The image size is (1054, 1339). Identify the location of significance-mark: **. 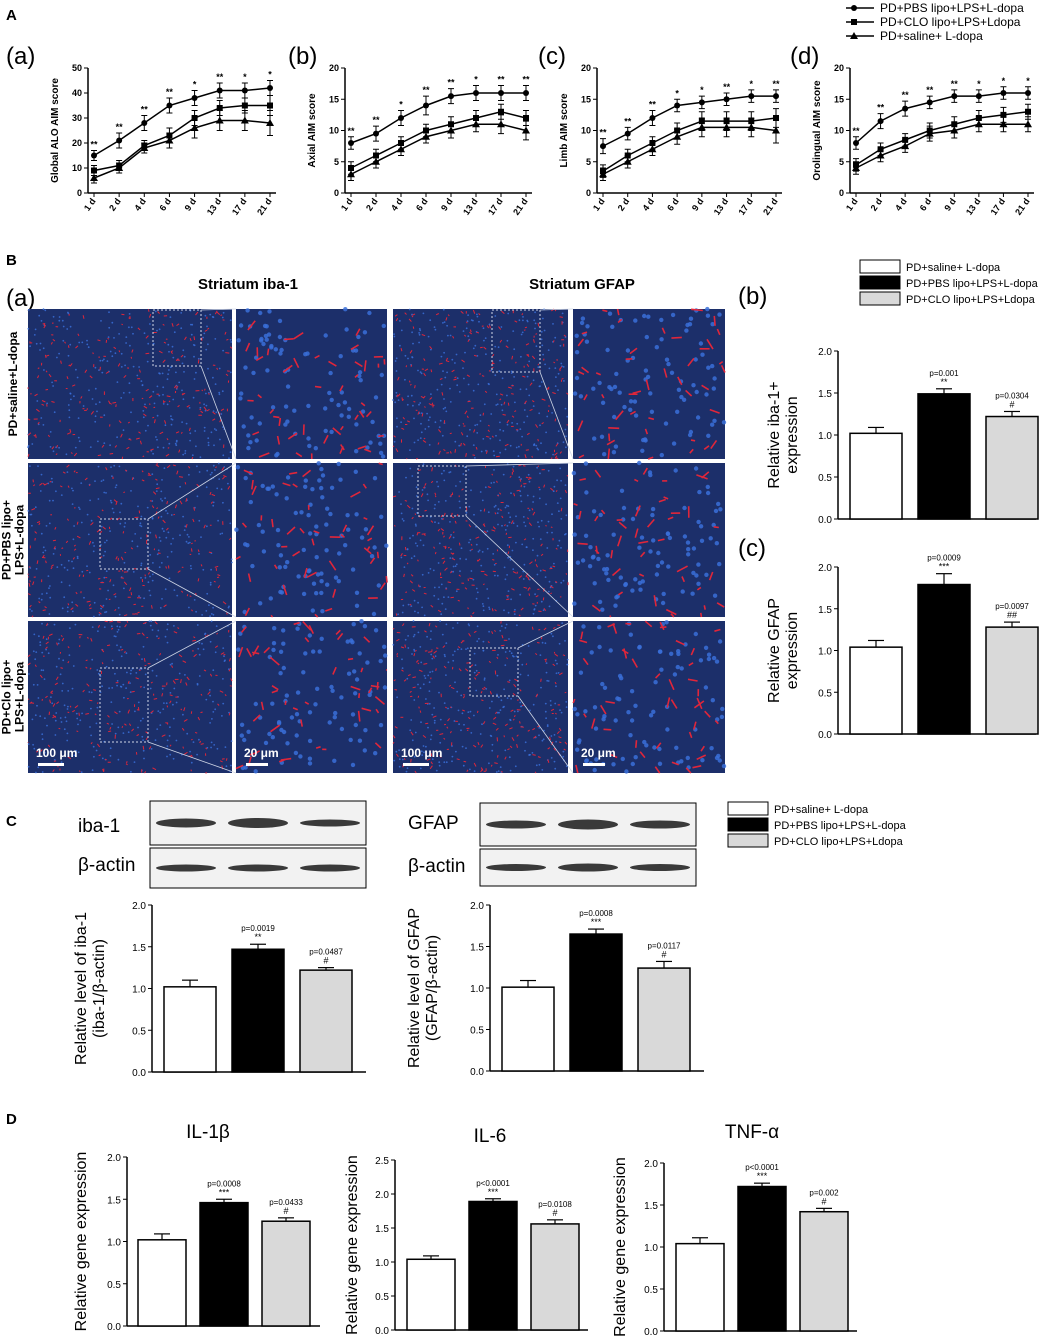
(727, 87).